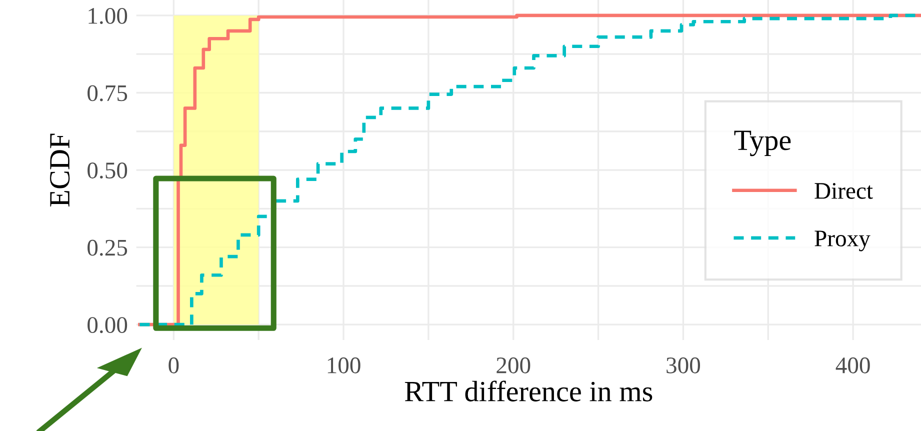 This screenshot has width=921, height=431. I want to click on y-tick-label: 0.75, so click(108, 93).